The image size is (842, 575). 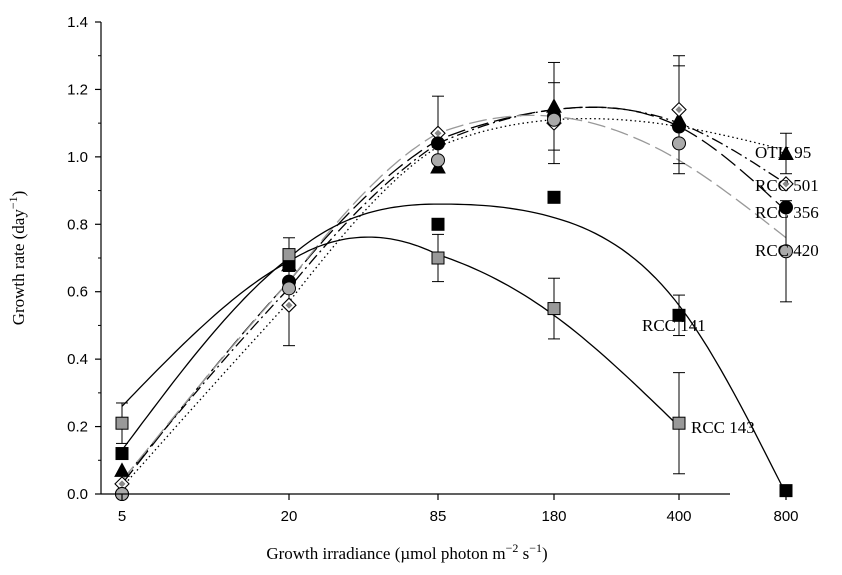 I want to click on series-label-rcc-141: RCC 141, so click(x=674, y=325).